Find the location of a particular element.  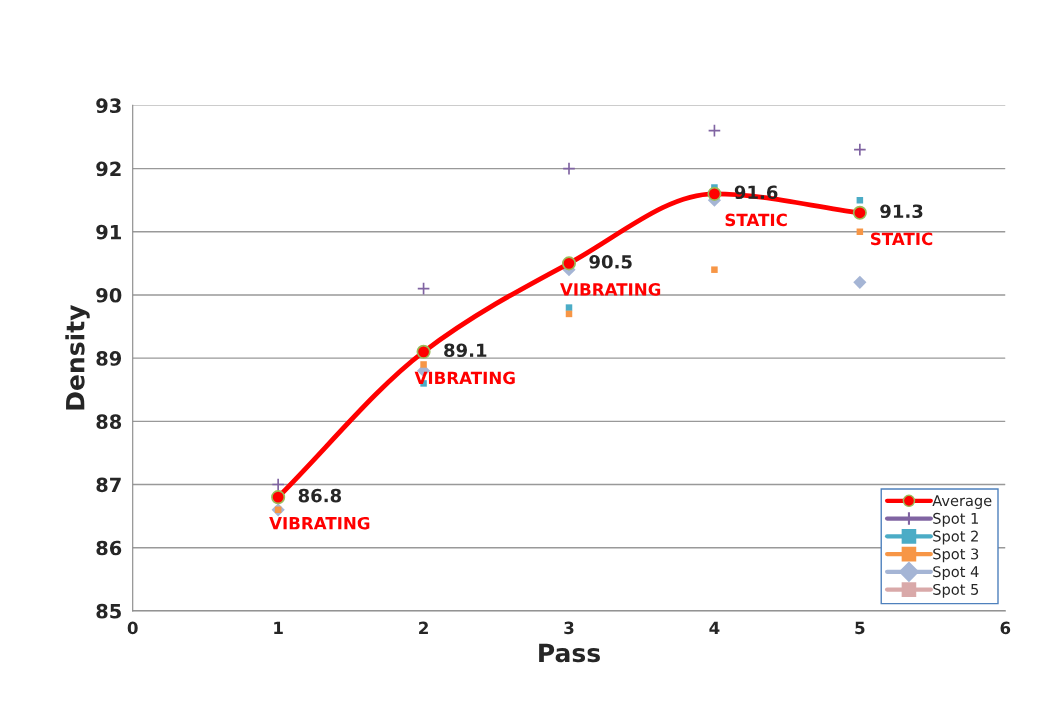

y-tick-label: 85 is located at coordinates (108, 611).